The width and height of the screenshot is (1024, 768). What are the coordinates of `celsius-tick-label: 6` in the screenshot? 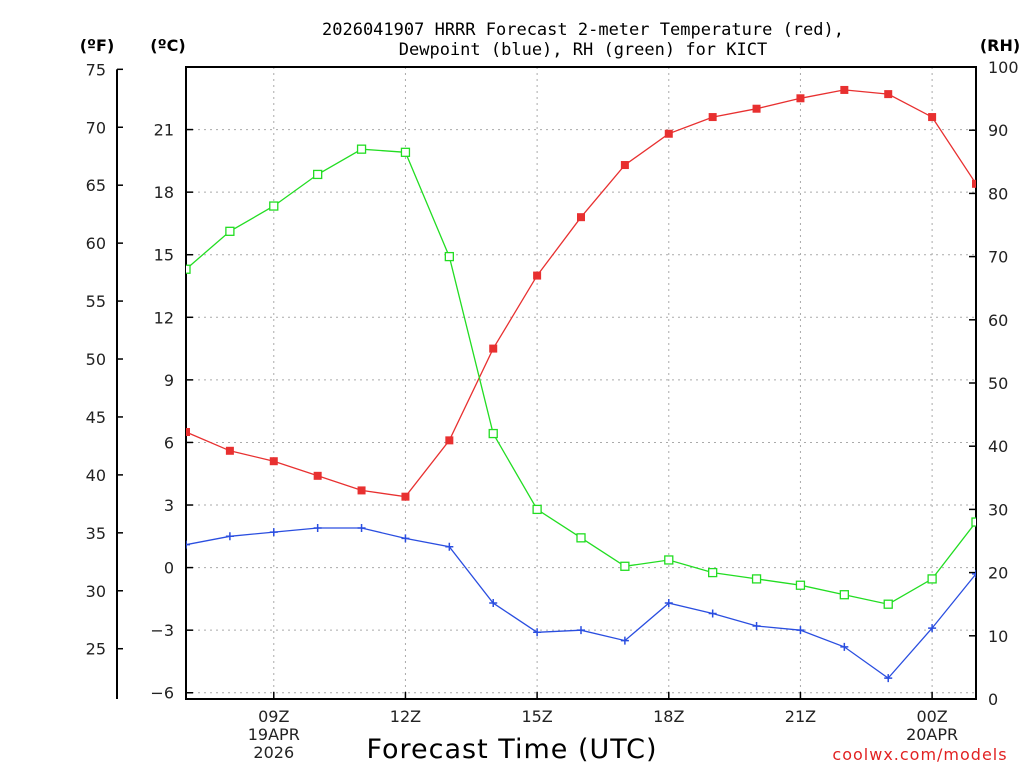 It's located at (169, 442).